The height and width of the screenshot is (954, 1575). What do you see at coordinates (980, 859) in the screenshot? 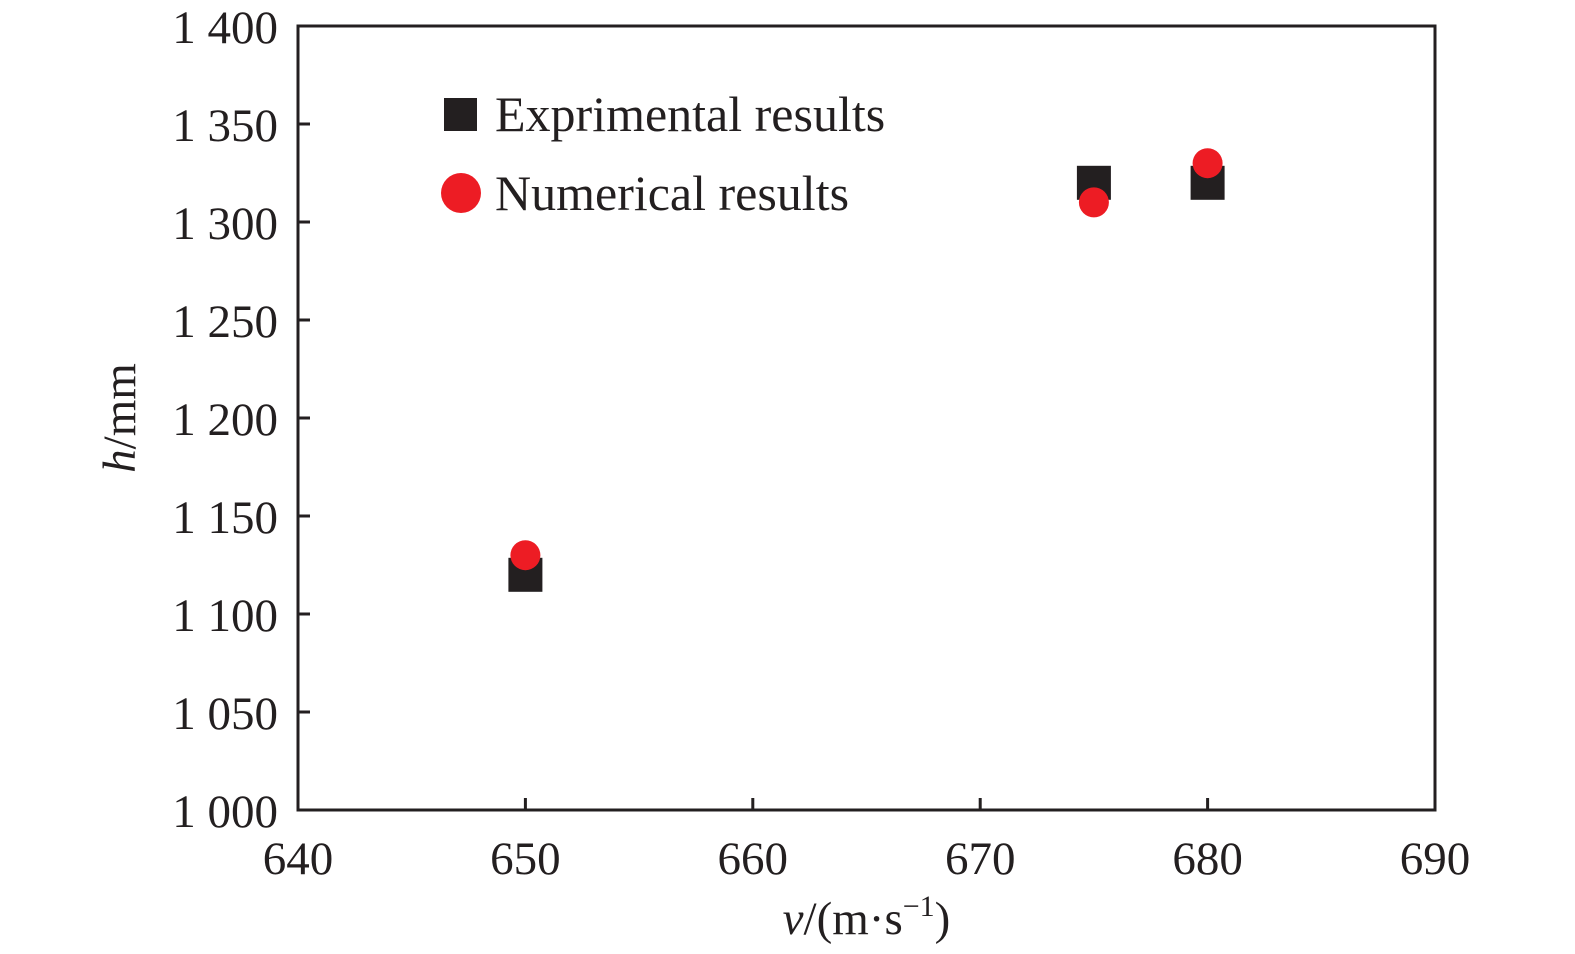
I see `x-tick-label: 670` at bounding box center [980, 859].